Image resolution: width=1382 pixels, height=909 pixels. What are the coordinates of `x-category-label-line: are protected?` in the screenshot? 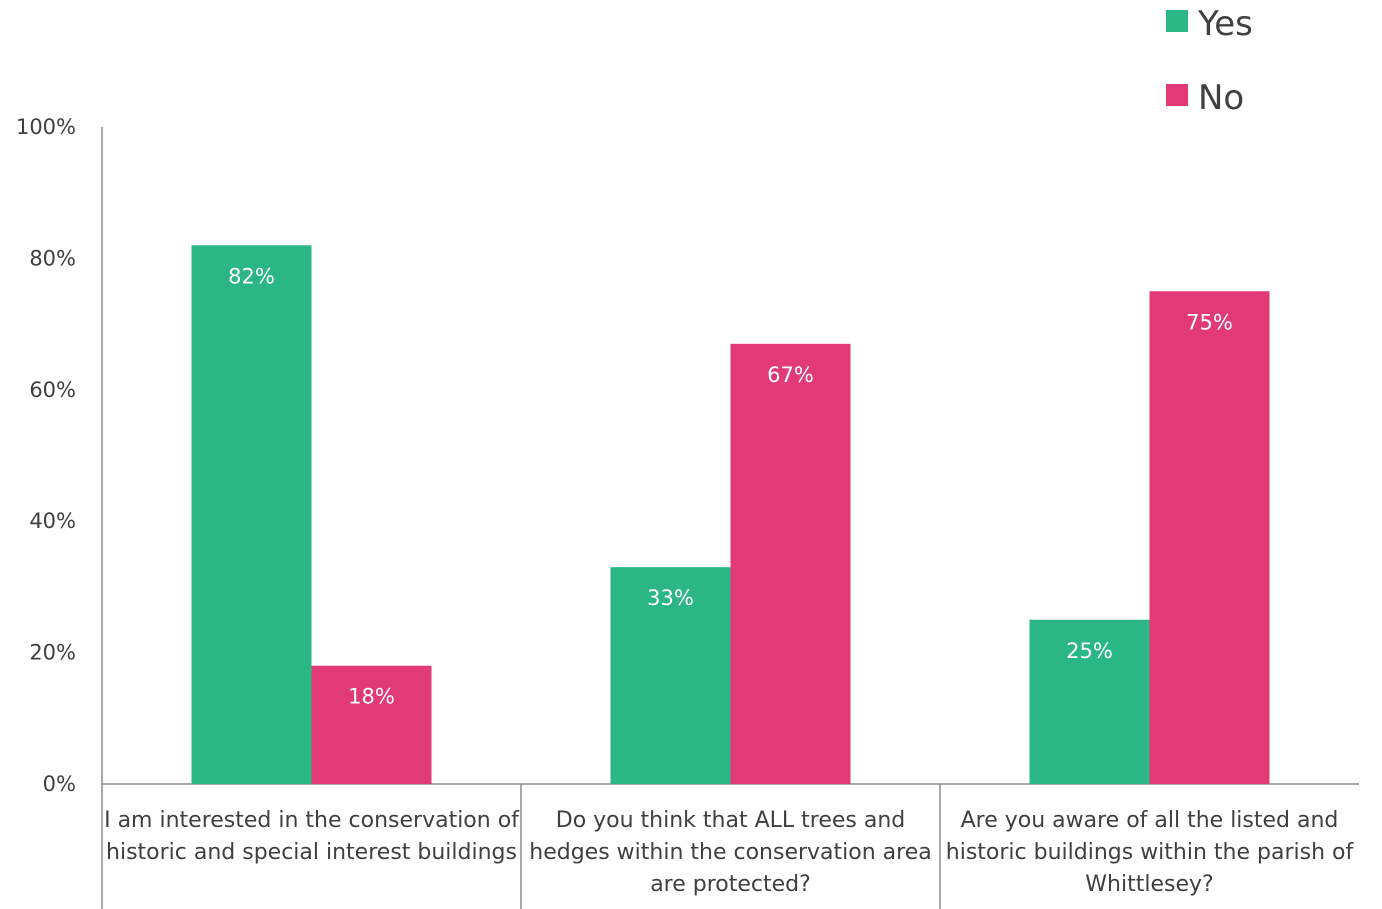 It's located at (730, 884).